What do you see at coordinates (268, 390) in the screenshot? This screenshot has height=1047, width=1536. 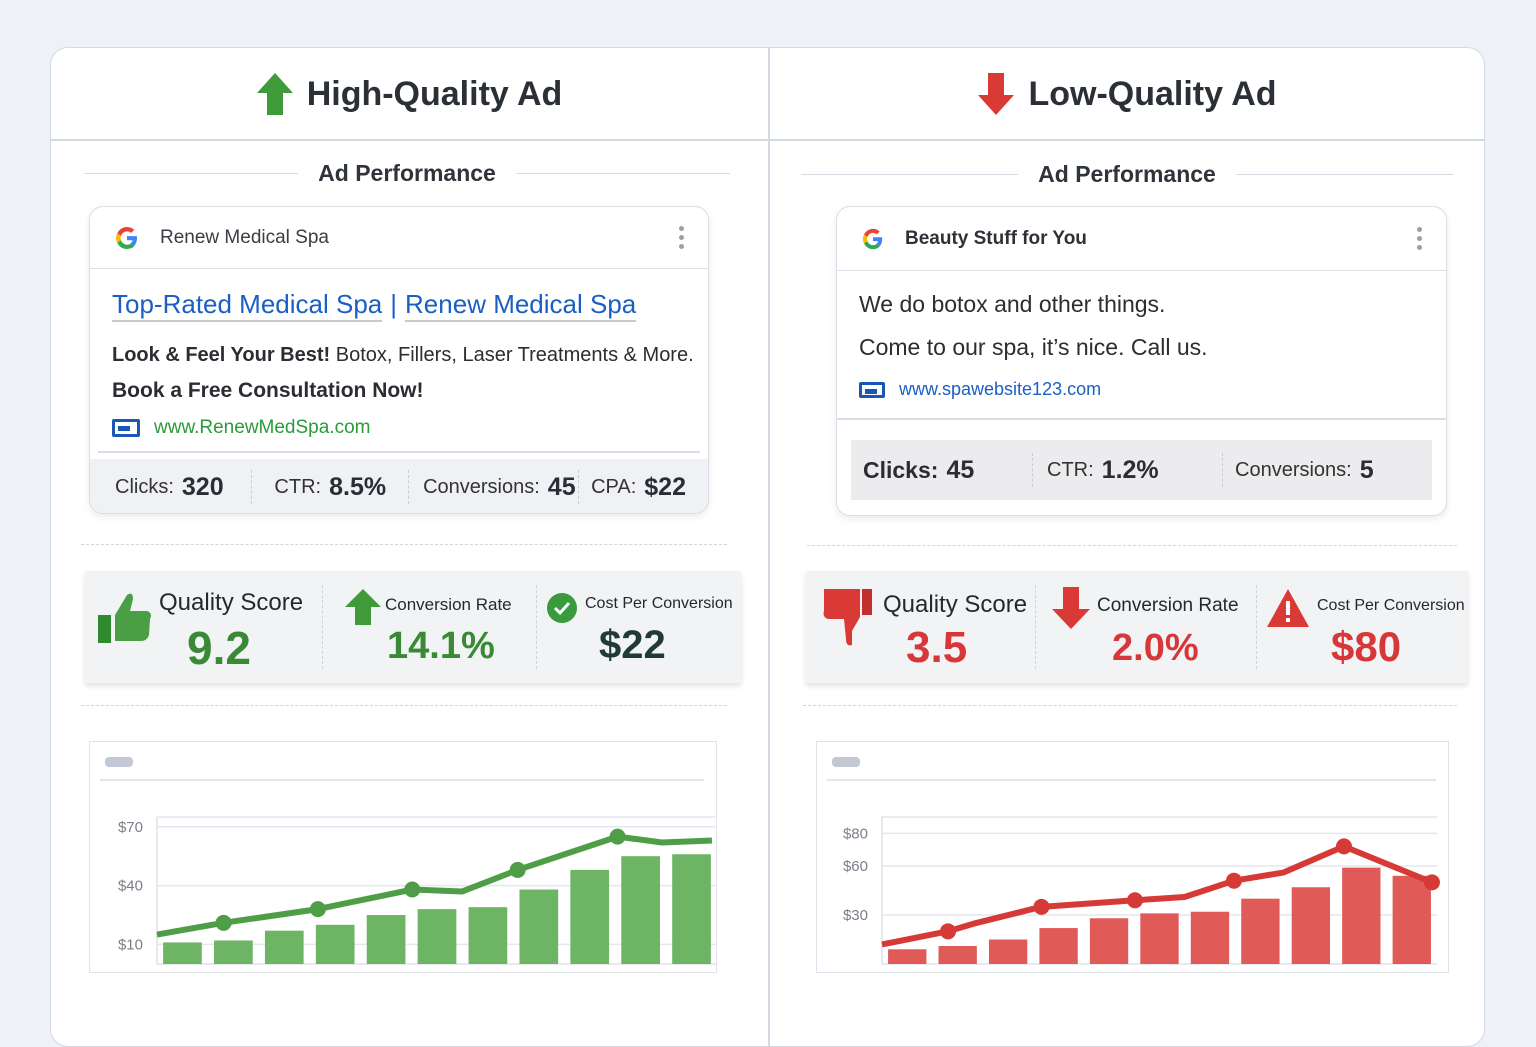 I see `ad-call-to-action: Book a Free Consultation Now!` at bounding box center [268, 390].